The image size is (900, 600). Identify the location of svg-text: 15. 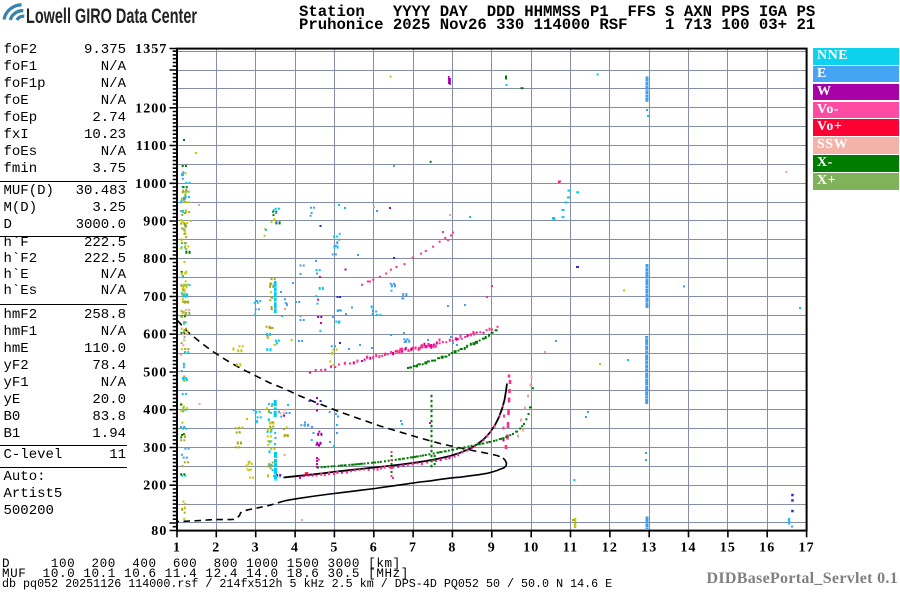
(728, 548).